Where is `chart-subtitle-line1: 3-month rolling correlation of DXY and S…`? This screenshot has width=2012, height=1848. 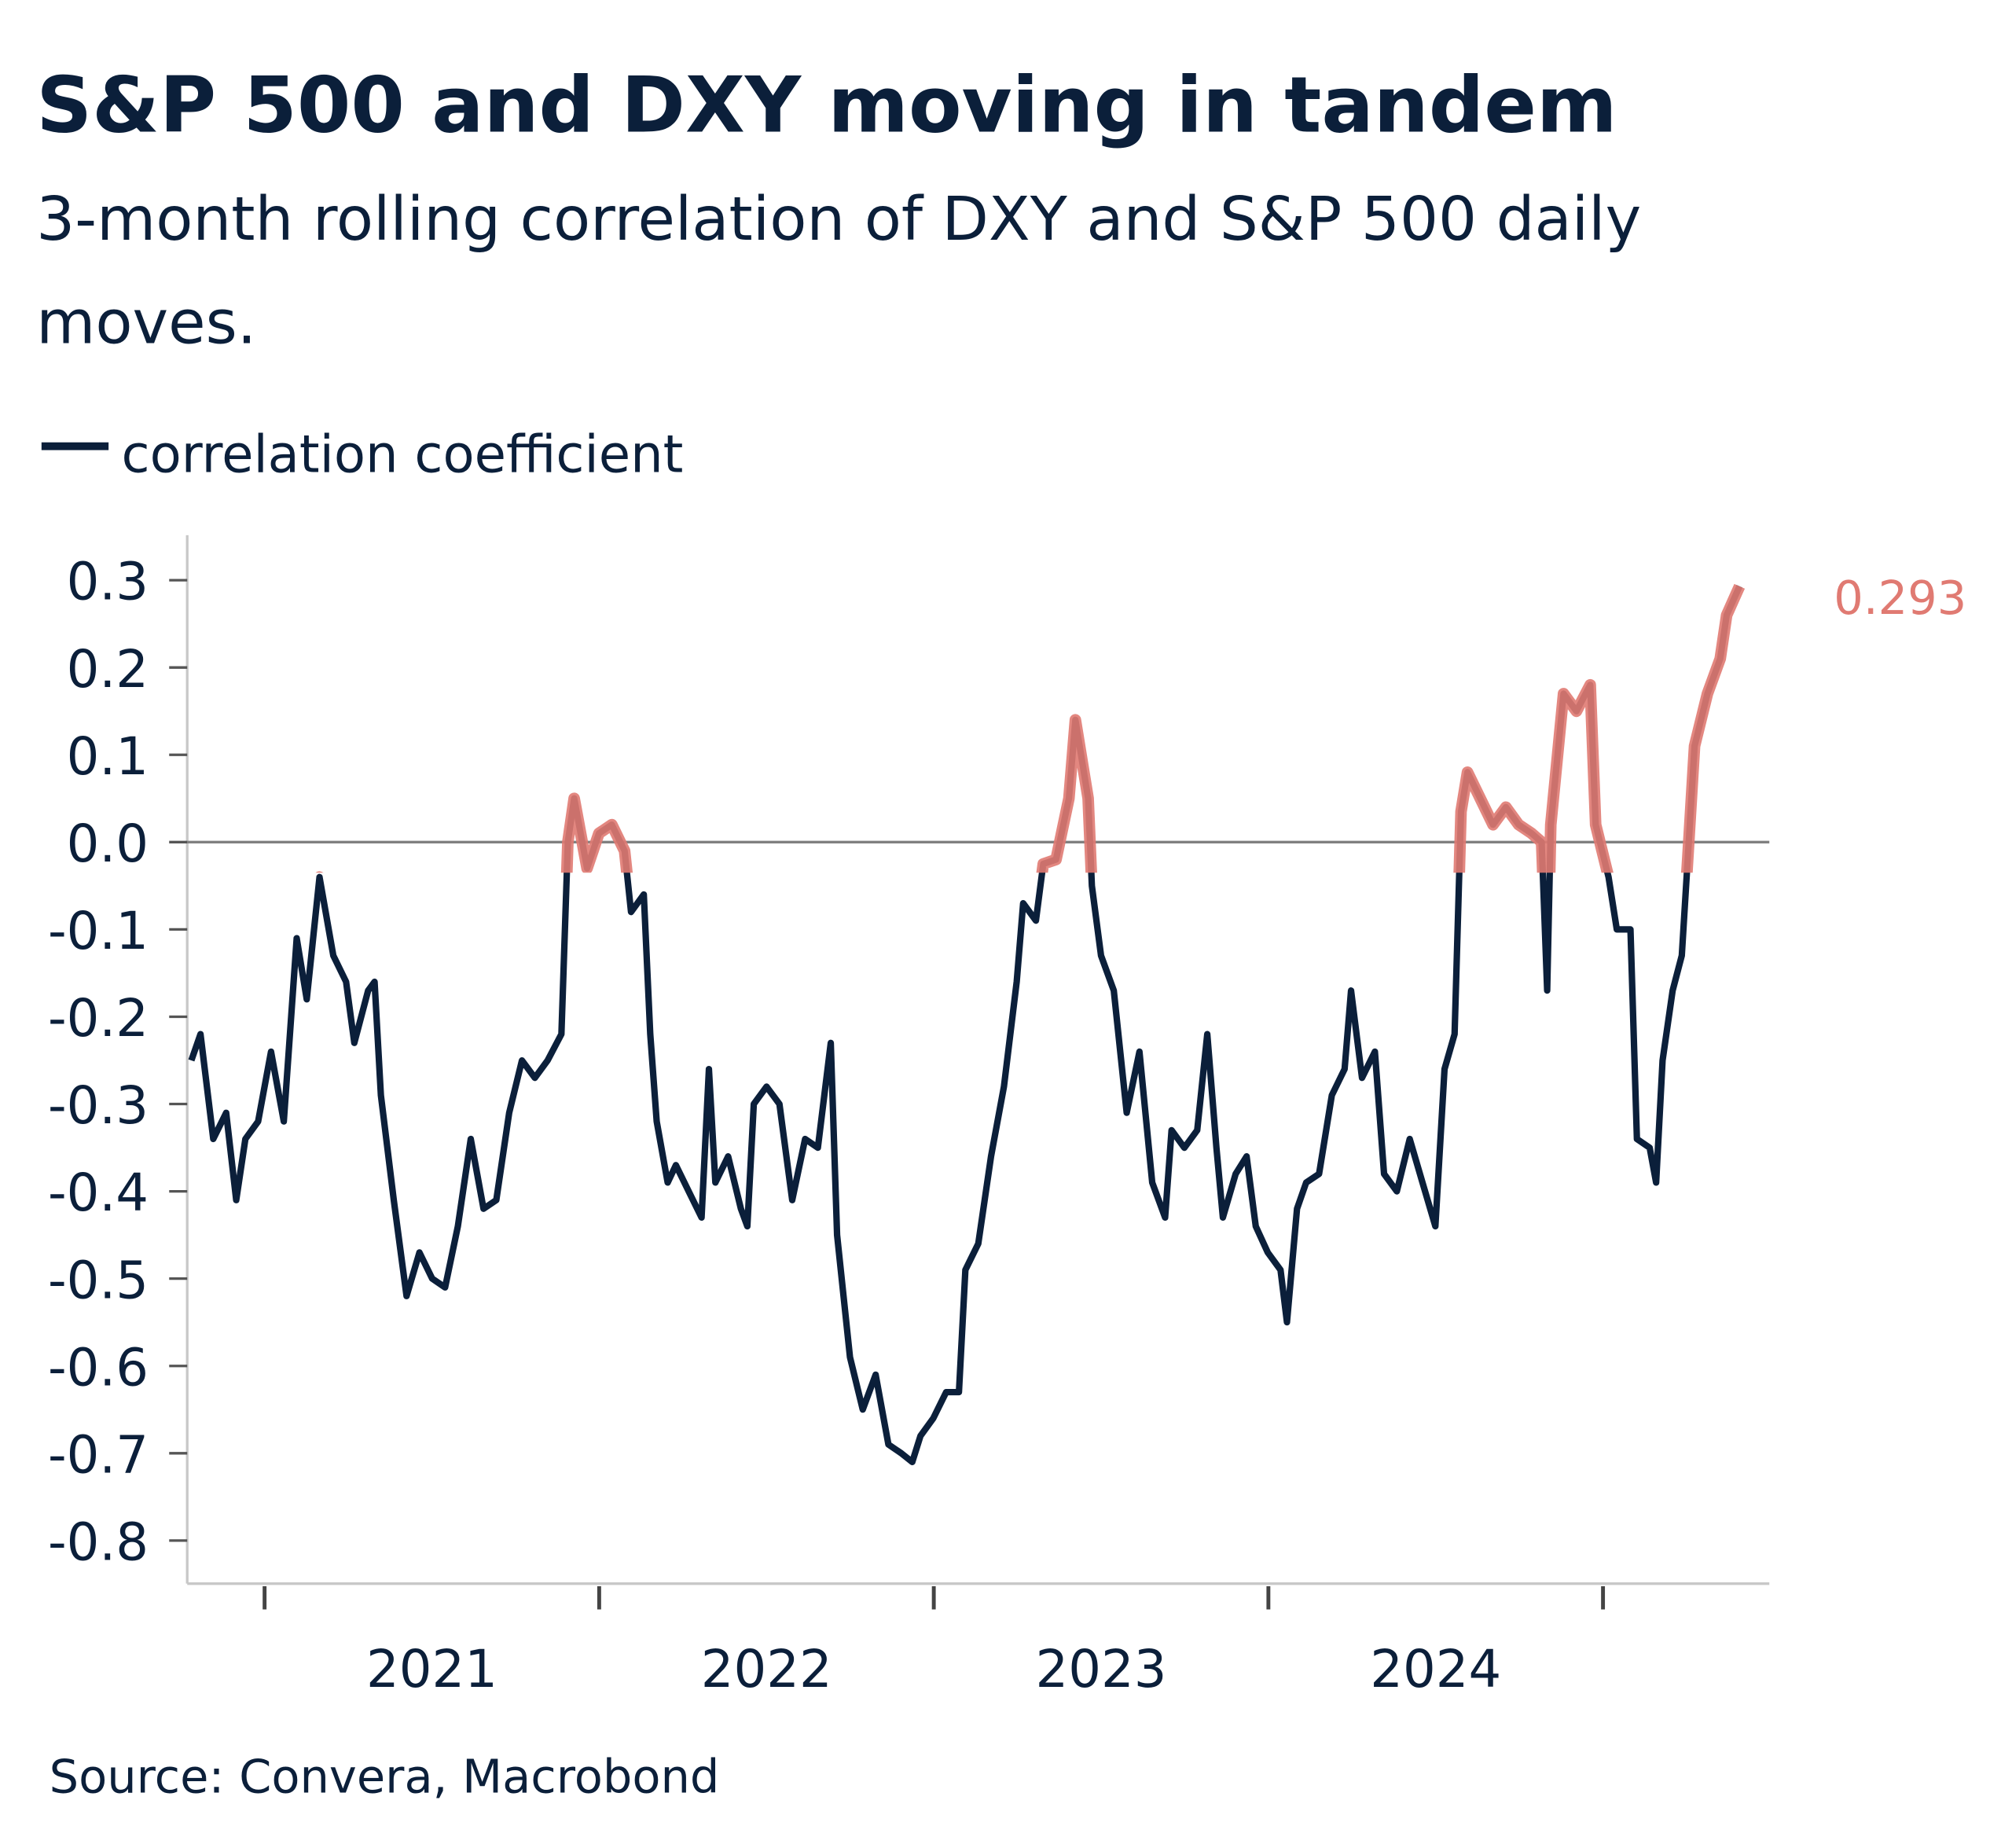 chart-subtitle-line1: 3-month rolling correlation of DXY and S… is located at coordinates (838, 219).